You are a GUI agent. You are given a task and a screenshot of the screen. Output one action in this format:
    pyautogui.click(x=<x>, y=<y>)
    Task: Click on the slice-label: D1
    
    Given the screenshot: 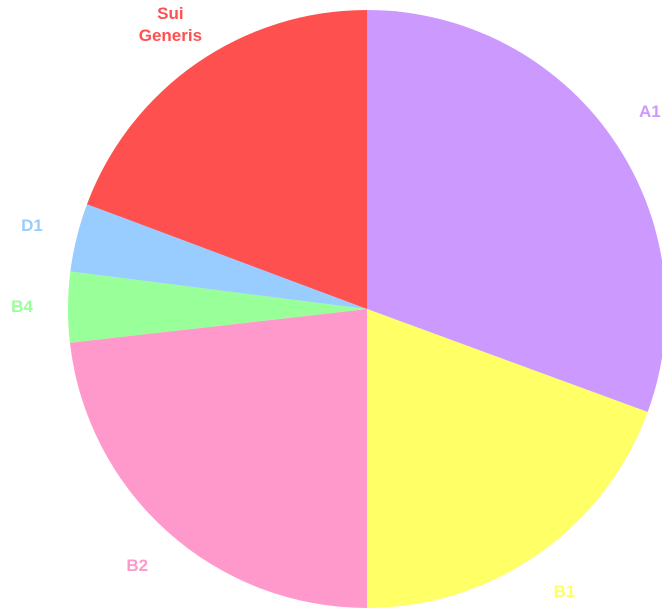 What is the action you would take?
    pyautogui.click(x=32, y=226)
    